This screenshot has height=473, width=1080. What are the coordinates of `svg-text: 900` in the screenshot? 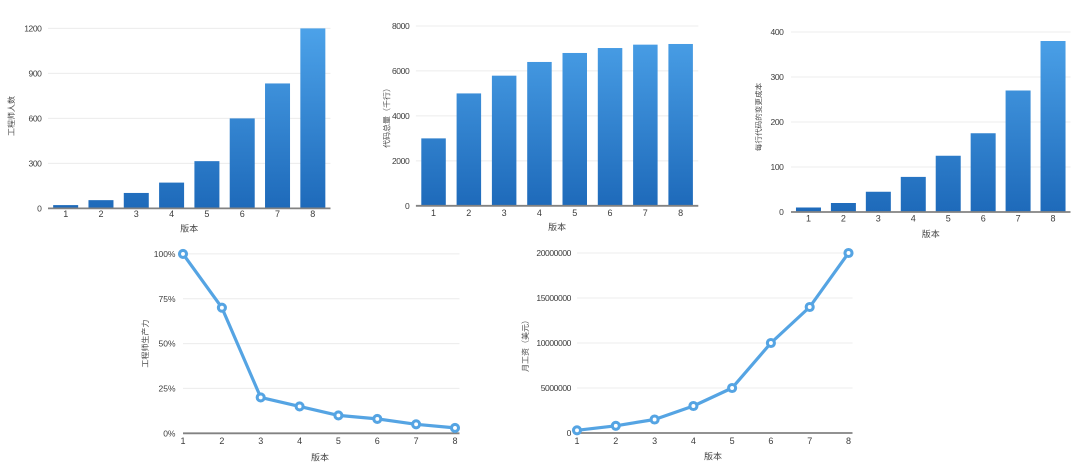 It's located at (36, 73).